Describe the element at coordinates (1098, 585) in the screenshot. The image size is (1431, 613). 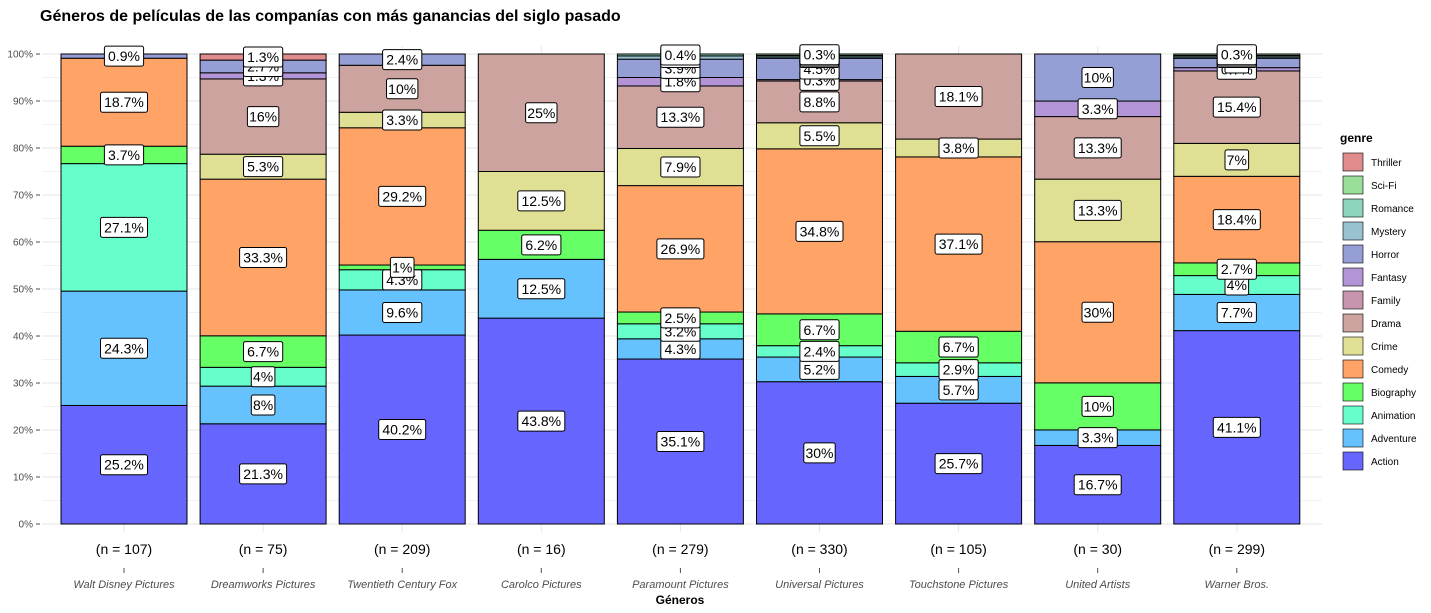
I see `x-tick-label: United Artists` at that location.